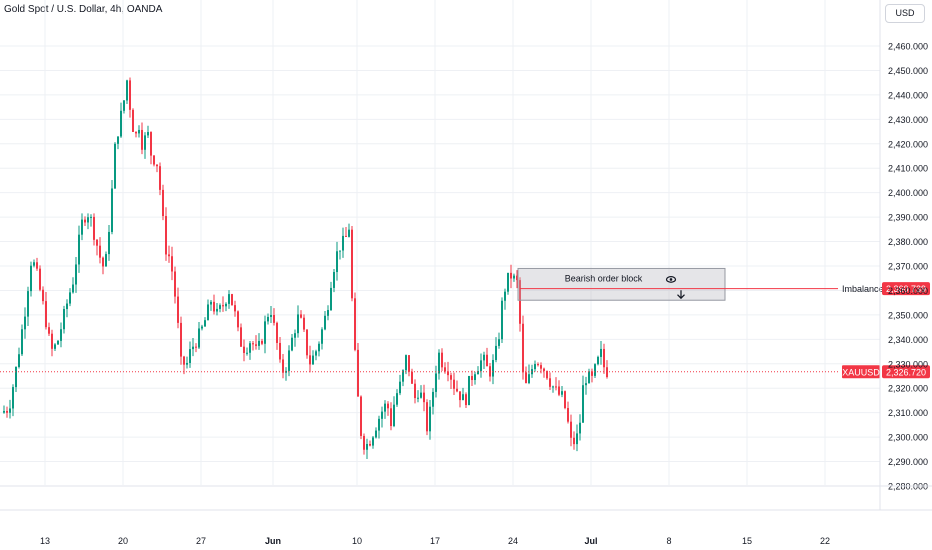 This screenshot has height=550, width=932. What do you see at coordinates (671, 279) in the screenshot?
I see `eye-icon` at bounding box center [671, 279].